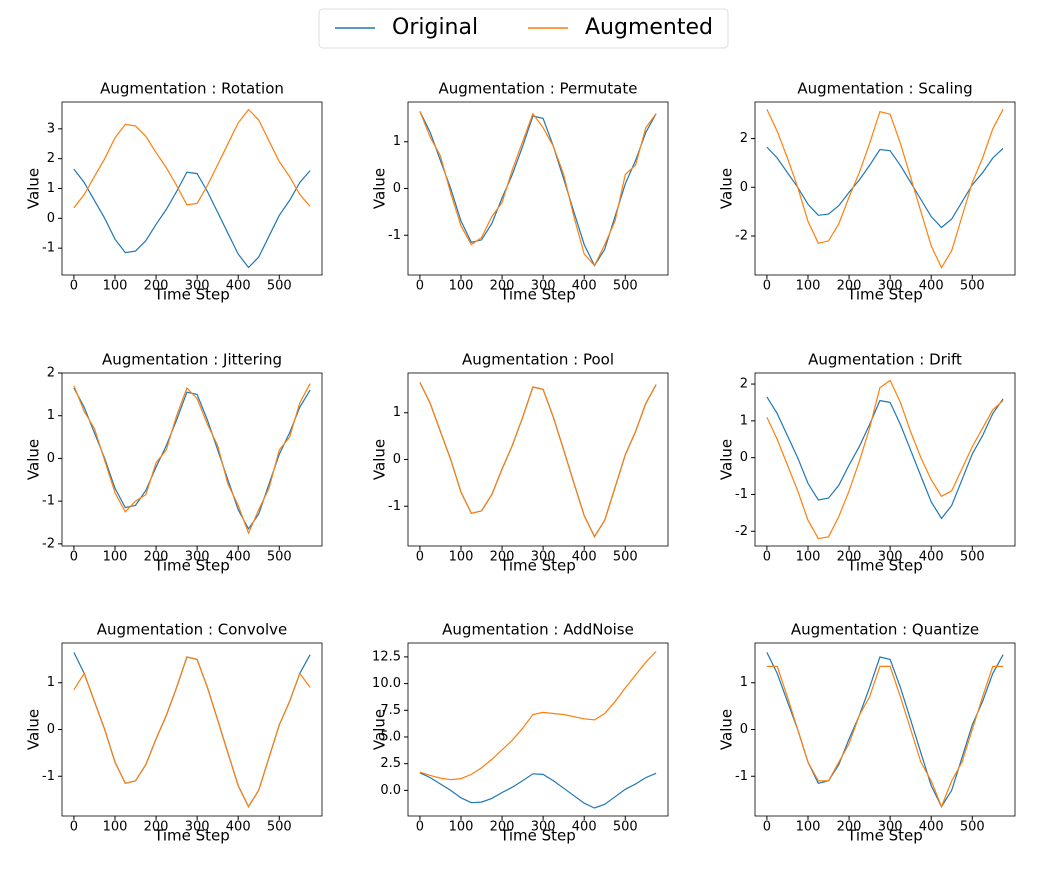  I want to click on subplot-title: Augmentation : Jittering, so click(192, 360).